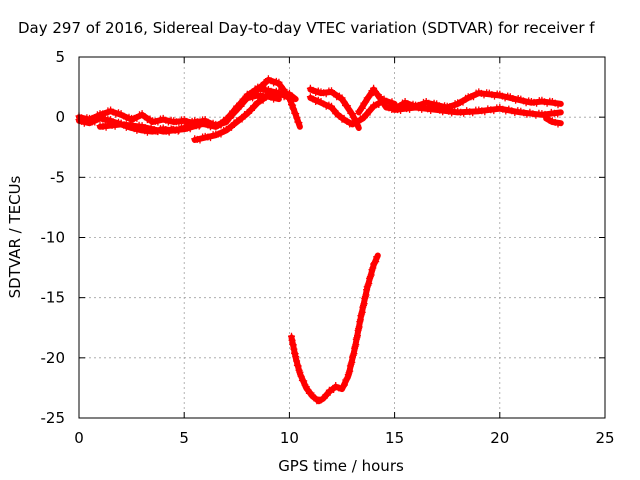 This screenshot has width=640, height=480. What do you see at coordinates (53, 298) in the screenshot?
I see `y-tick-label: -15` at bounding box center [53, 298].